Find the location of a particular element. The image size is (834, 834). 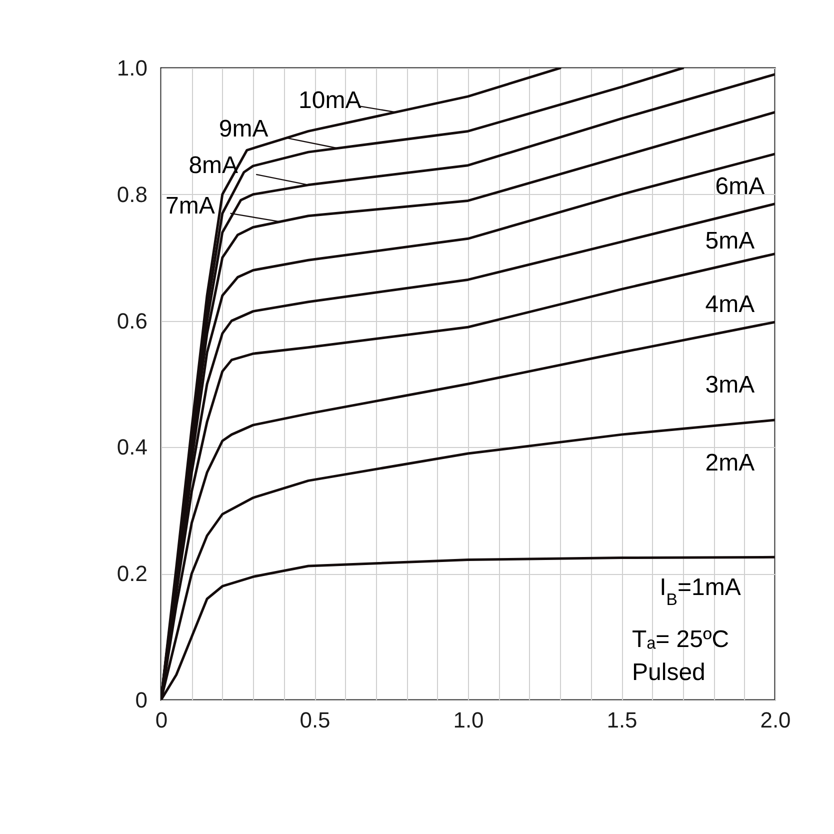

y-tick-label: 1.0 is located at coordinates (132, 68).